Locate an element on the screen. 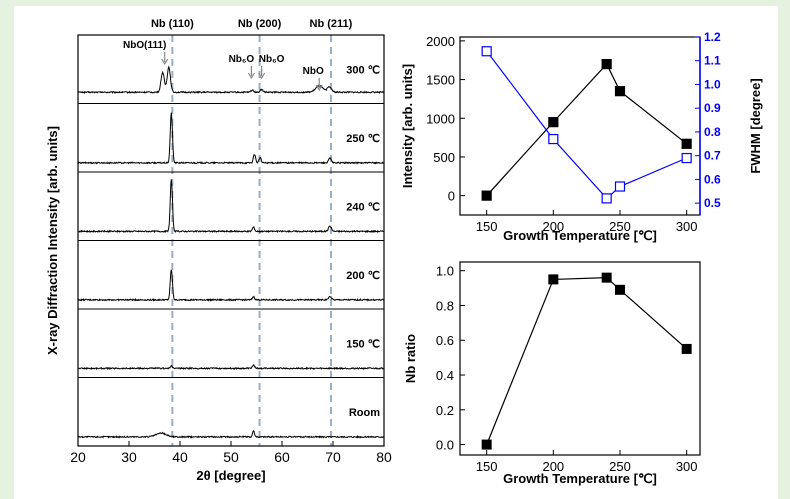 The width and height of the screenshot is (790, 499). nbratio-ylabel: Nb ratio is located at coordinates (410, 358).